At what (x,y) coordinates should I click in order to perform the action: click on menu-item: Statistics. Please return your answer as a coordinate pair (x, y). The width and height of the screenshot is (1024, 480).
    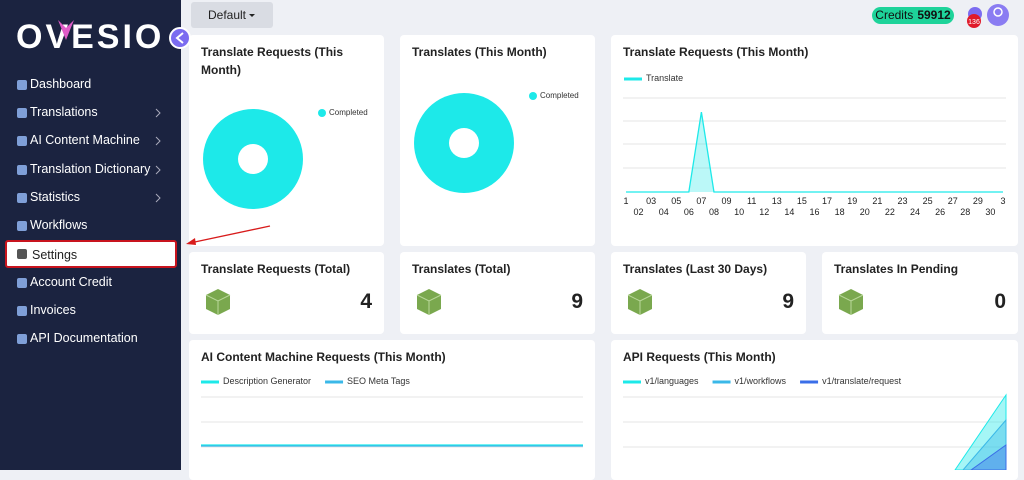
    Looking at the image, I should click on (91, 198).